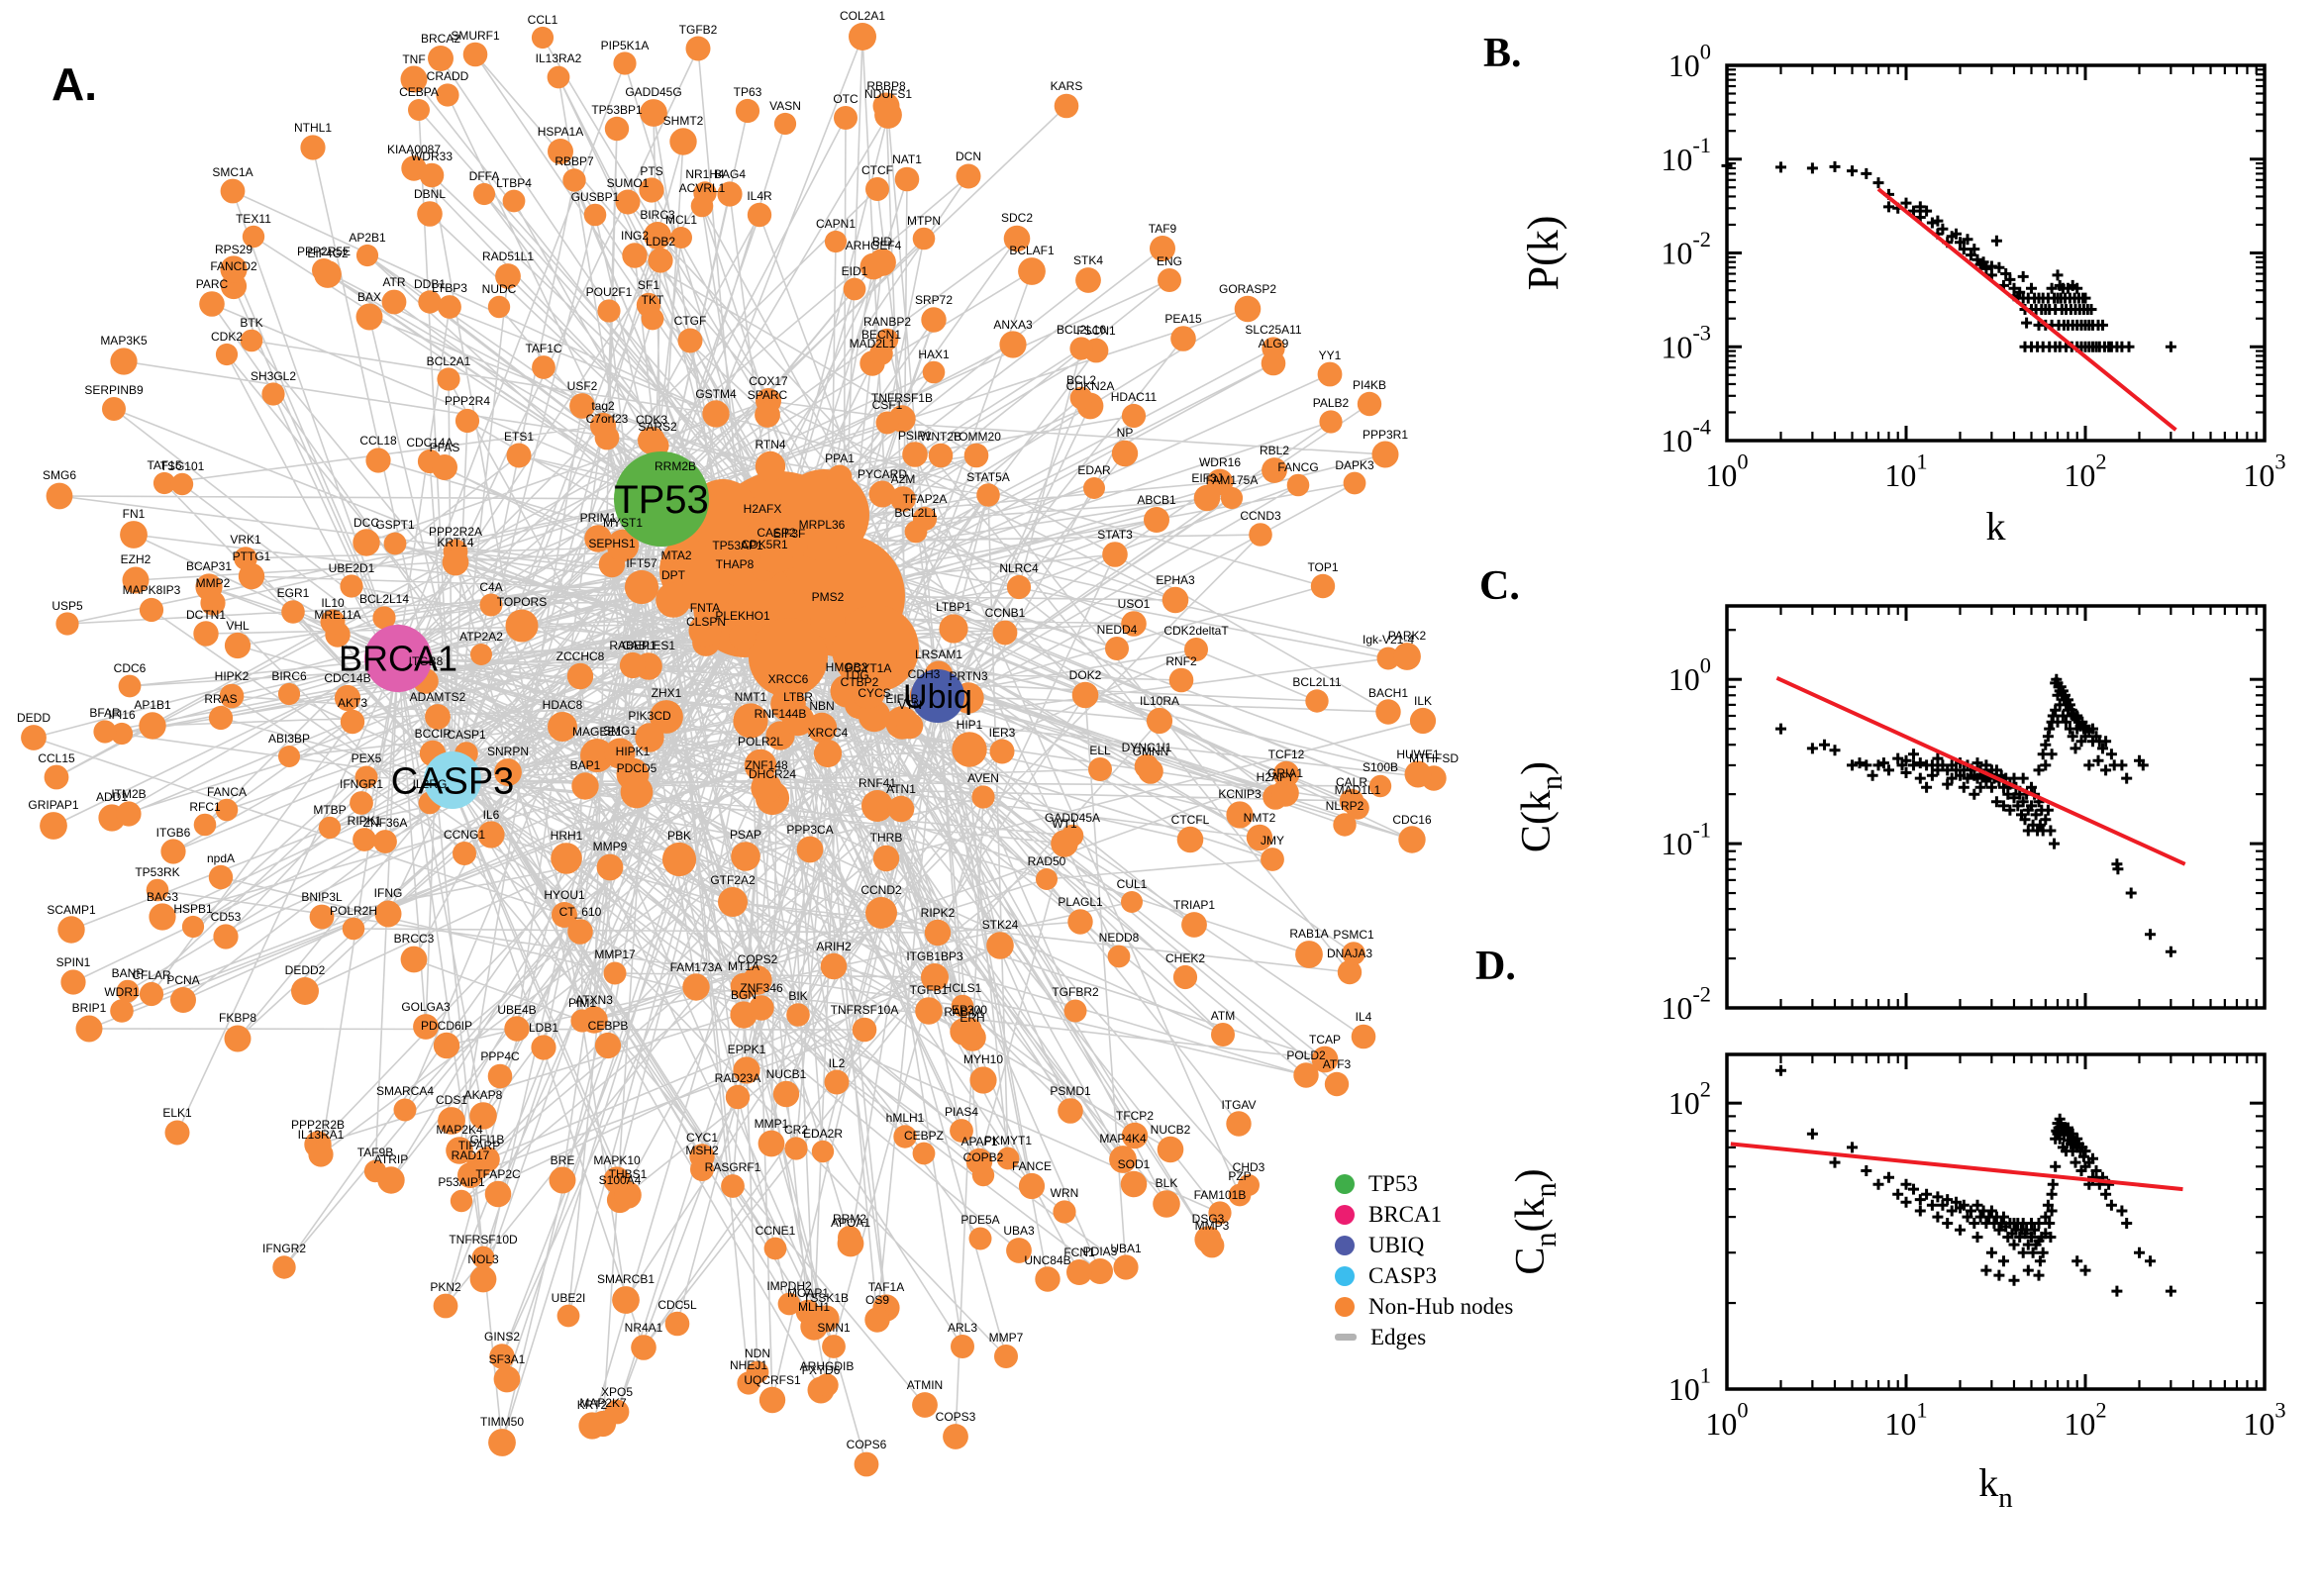 This screenshot has width=2323, height=1596. Describe the element at coordinates (1345, 1183) in the screenshot. I see `legend-swatch-tp53` at that location.